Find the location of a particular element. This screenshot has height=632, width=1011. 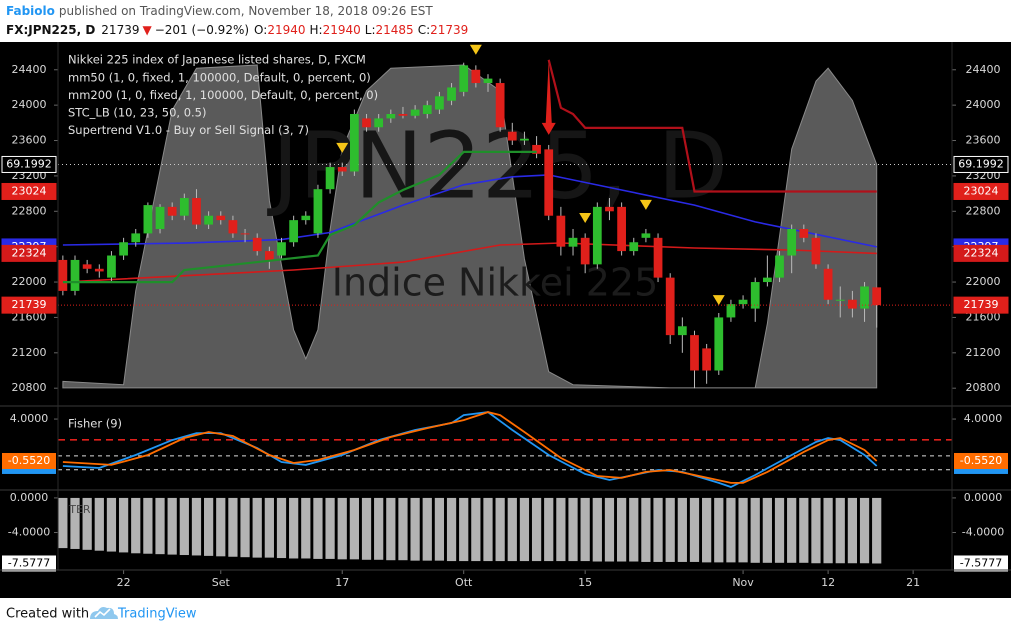

y-tick-label: 20800 is located at coordinates (29, 387).